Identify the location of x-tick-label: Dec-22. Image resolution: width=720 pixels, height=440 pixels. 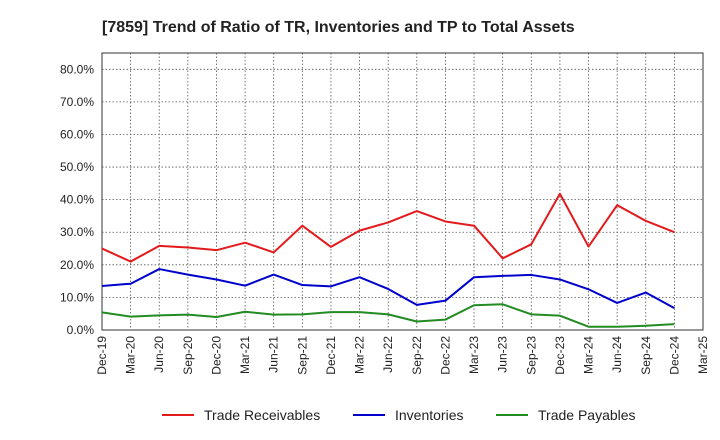
(445, 355).